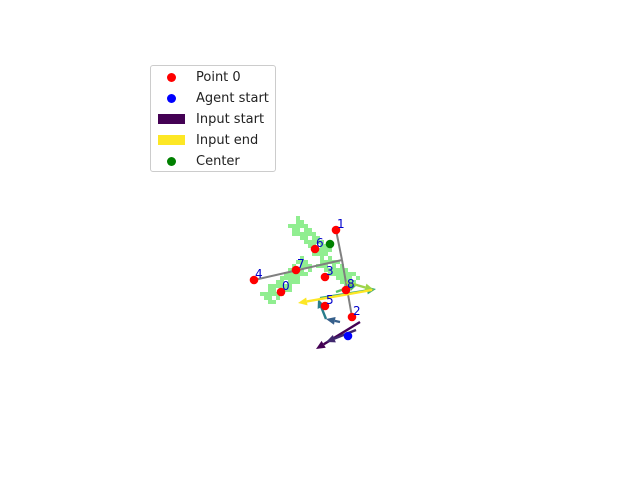 The height and width of the screenshot is (480, 640). What do you see at coordinates (171, 119) in the screenshot?
I see `legend-input-start-patch` at bounding box center [171, 119].